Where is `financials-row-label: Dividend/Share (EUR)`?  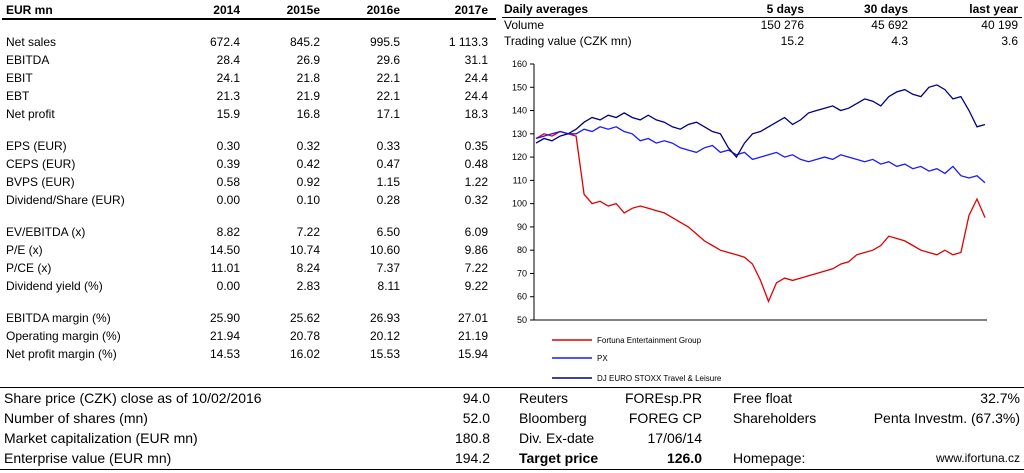 financials-row-label: Dividend/Share (EUR) is located at coordinates (65, 200).